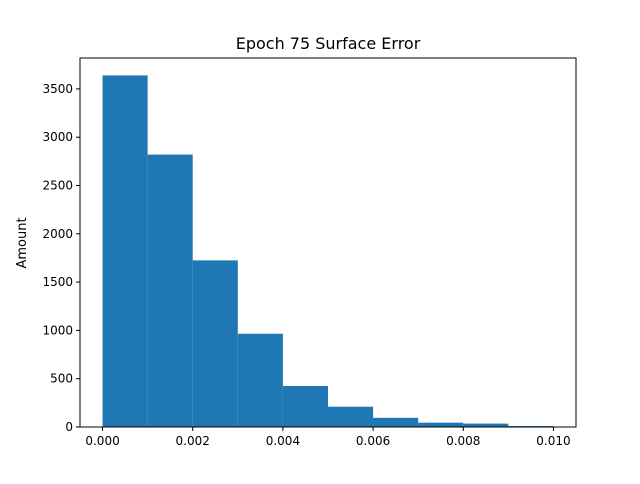 This screenshot has width=640, height=484. What do you see at coordinates (61, 258) in the screenshot?
I see `y-axis-ticks: 0 500 1000 1500 2000 2500 3000 3500` at bounding box center [61, 258].